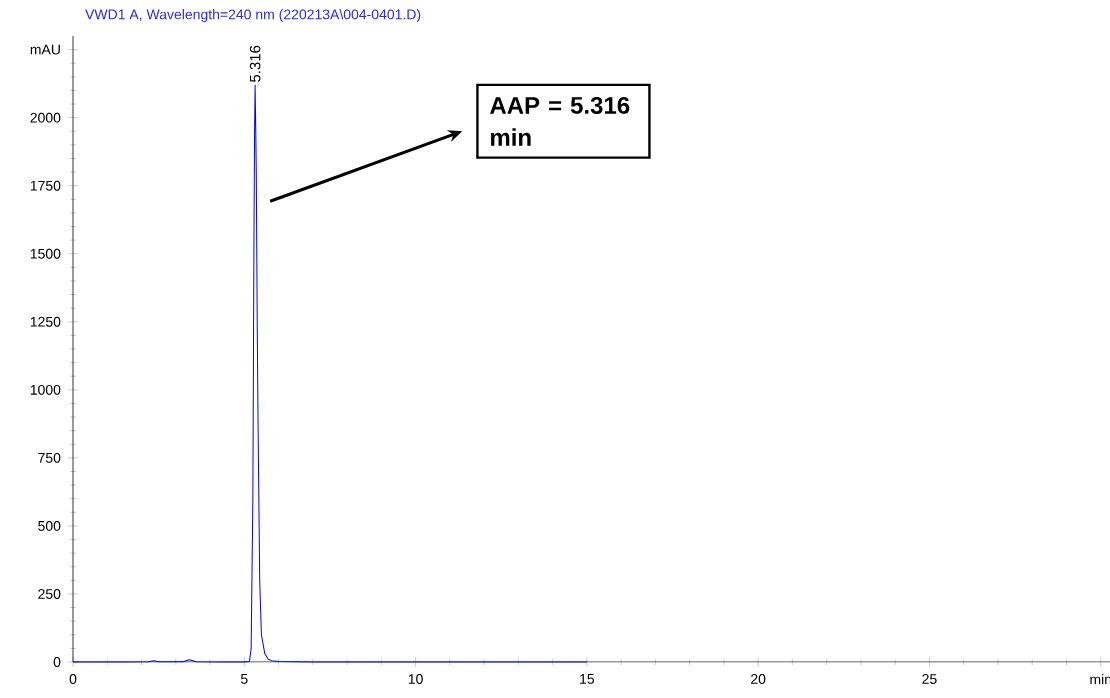 This screenshot has height=698, width=1110. I want to click on y-tick-label: mAU, so click(45, 49).